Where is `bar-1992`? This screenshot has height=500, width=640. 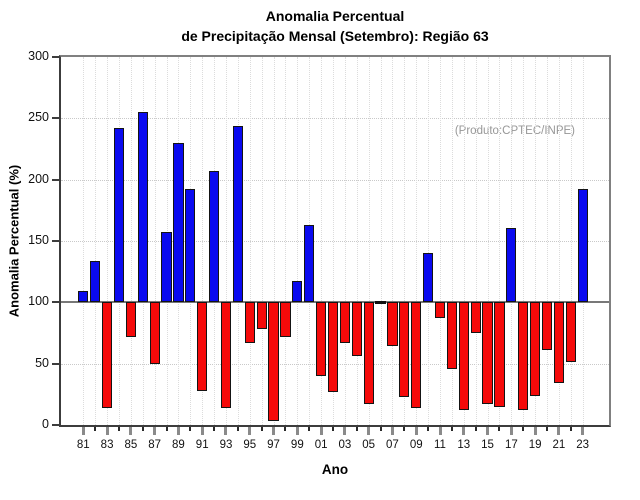 bar-1992 is located at coordinates (214, 237).